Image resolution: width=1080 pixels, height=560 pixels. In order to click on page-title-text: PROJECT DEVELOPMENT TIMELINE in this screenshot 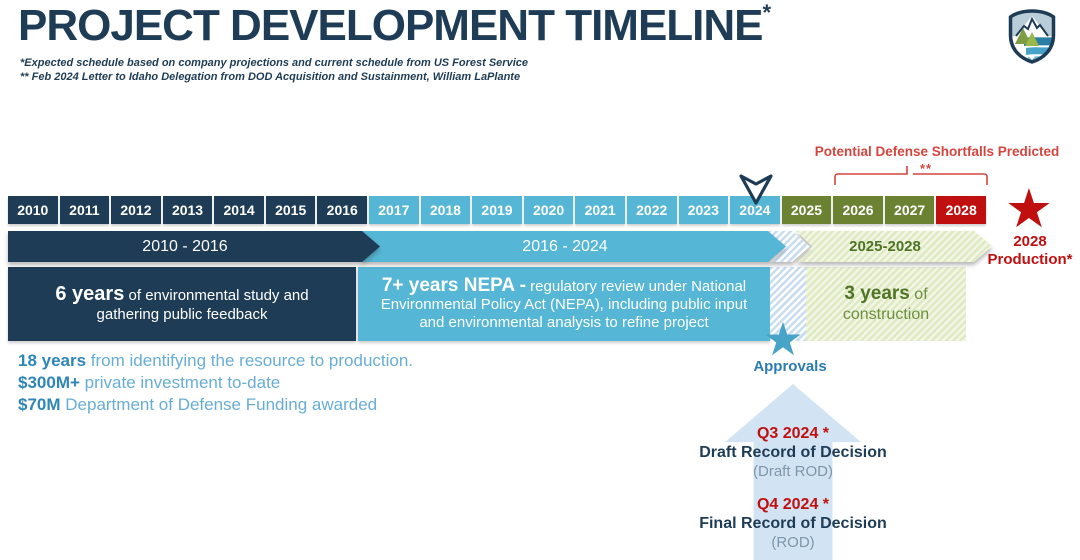, I will do `click(391, 25)`.